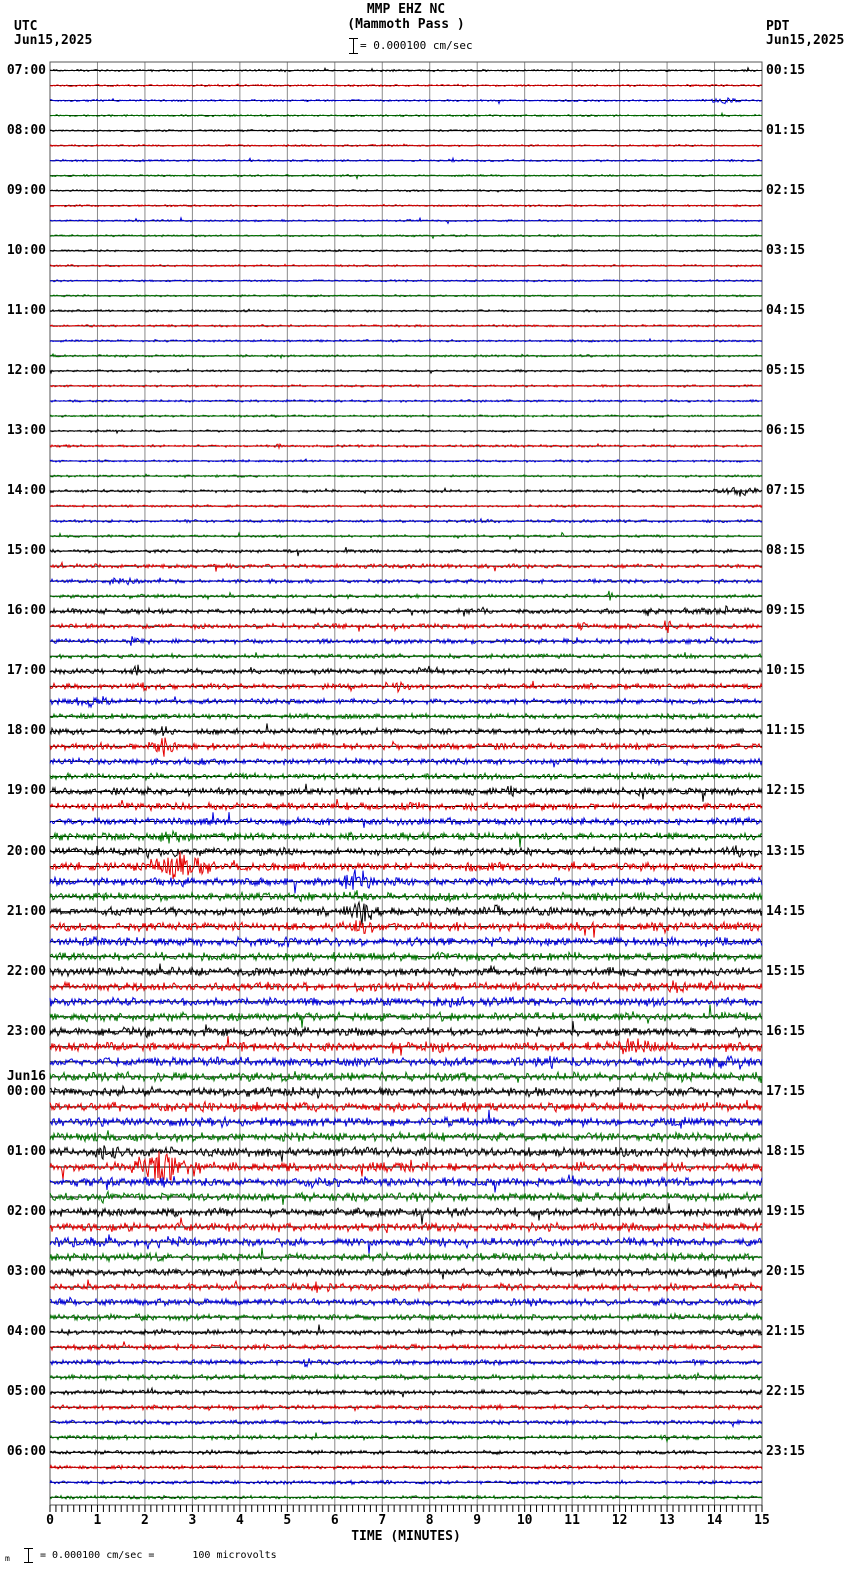 Image resolution: width=850 pixels, height=1584 pixels. Describe the element at coordinates (786, 1332) in the screenshot. I see `pdt-hour-label: 21:15` at that location.